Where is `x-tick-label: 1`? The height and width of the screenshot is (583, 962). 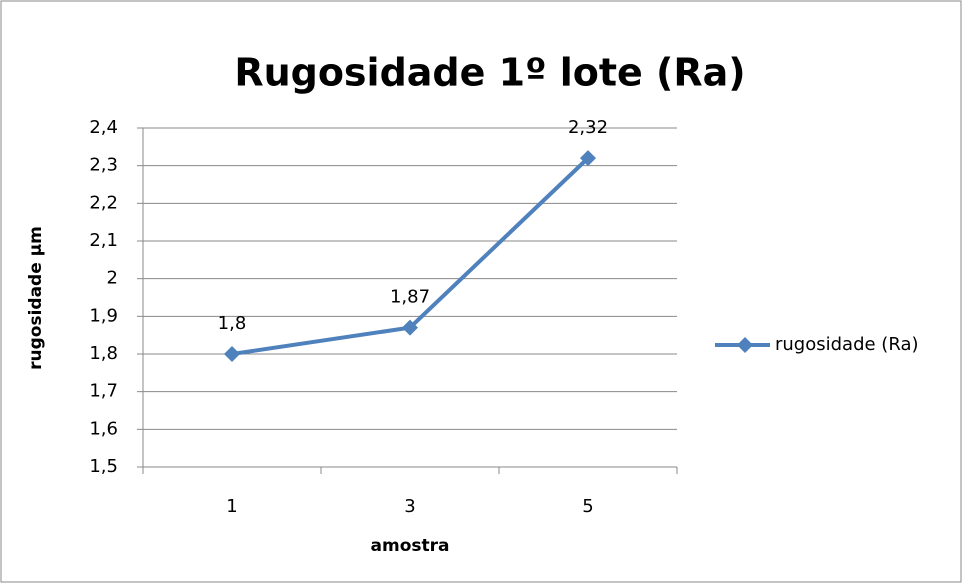 x-tick-label: 1 is located at coordinates (231, 506).